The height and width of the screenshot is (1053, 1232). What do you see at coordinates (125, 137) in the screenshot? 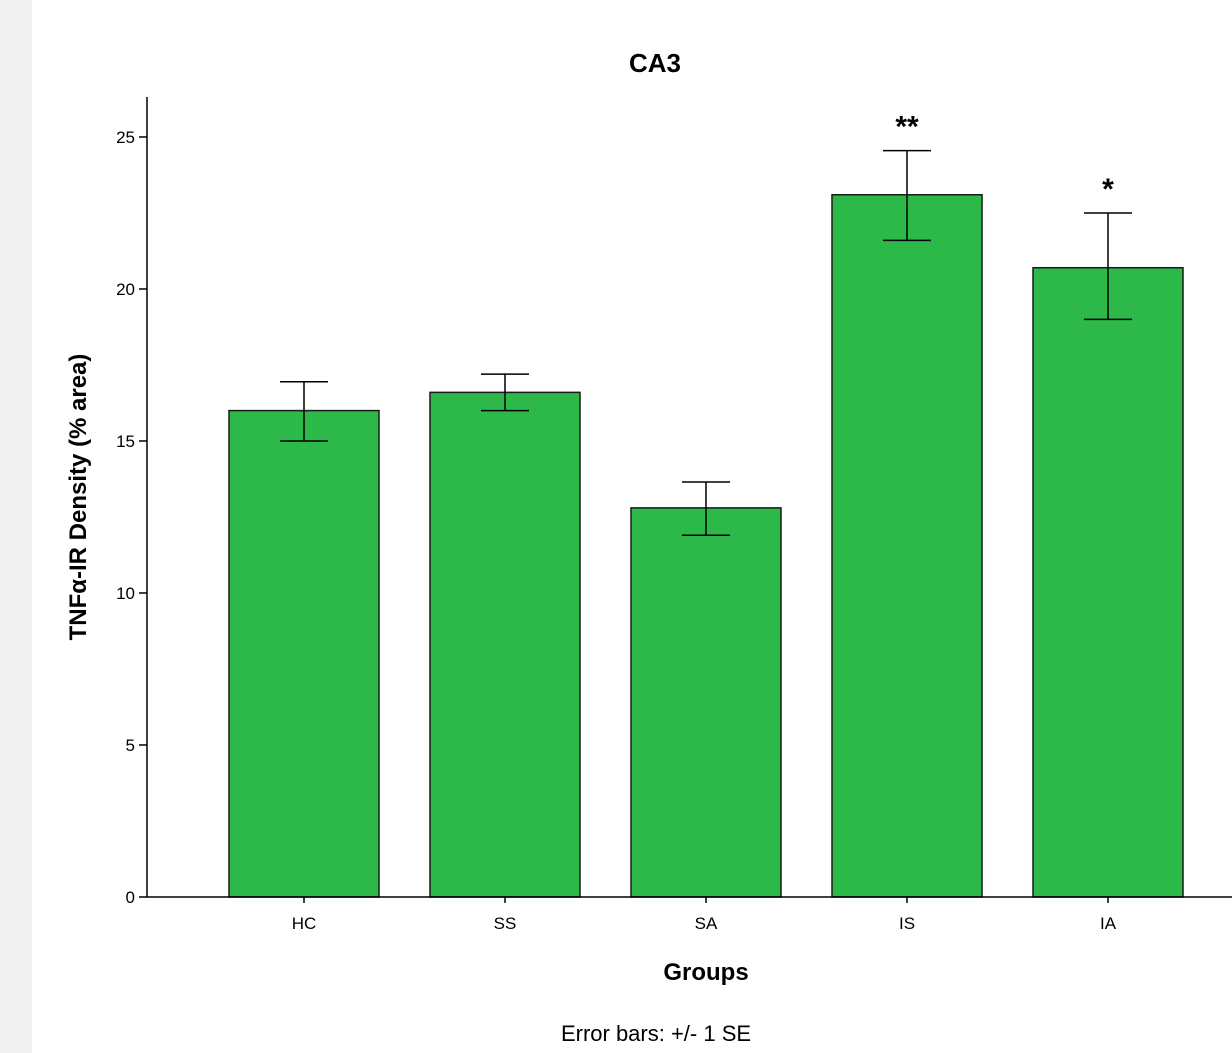
I see `y-tick-label: 25` at bounding box center [125, 137].